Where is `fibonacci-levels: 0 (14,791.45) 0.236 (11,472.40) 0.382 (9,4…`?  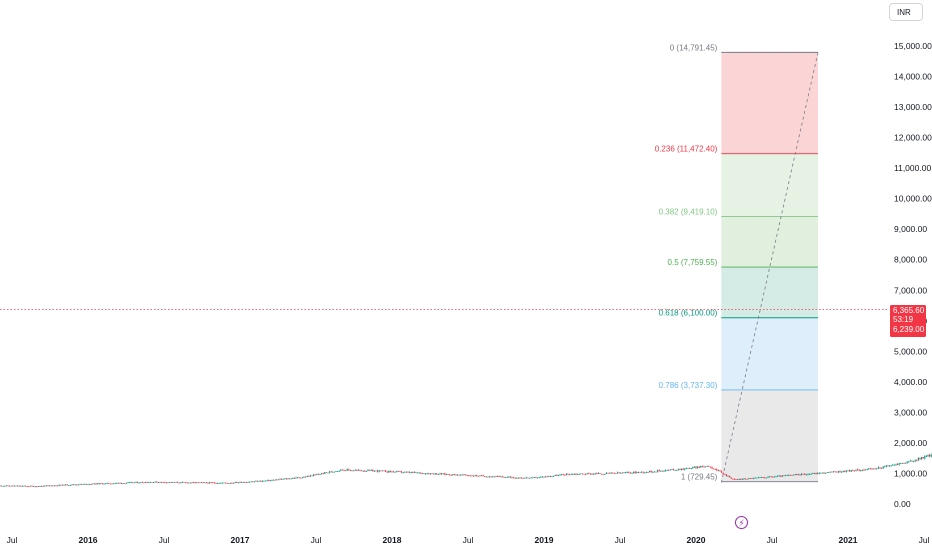 fibonacci-levels: 0 (14,791.45) 0.236 (11,472.40) 0.382 (9,4… is located at coordinates (736, 263).